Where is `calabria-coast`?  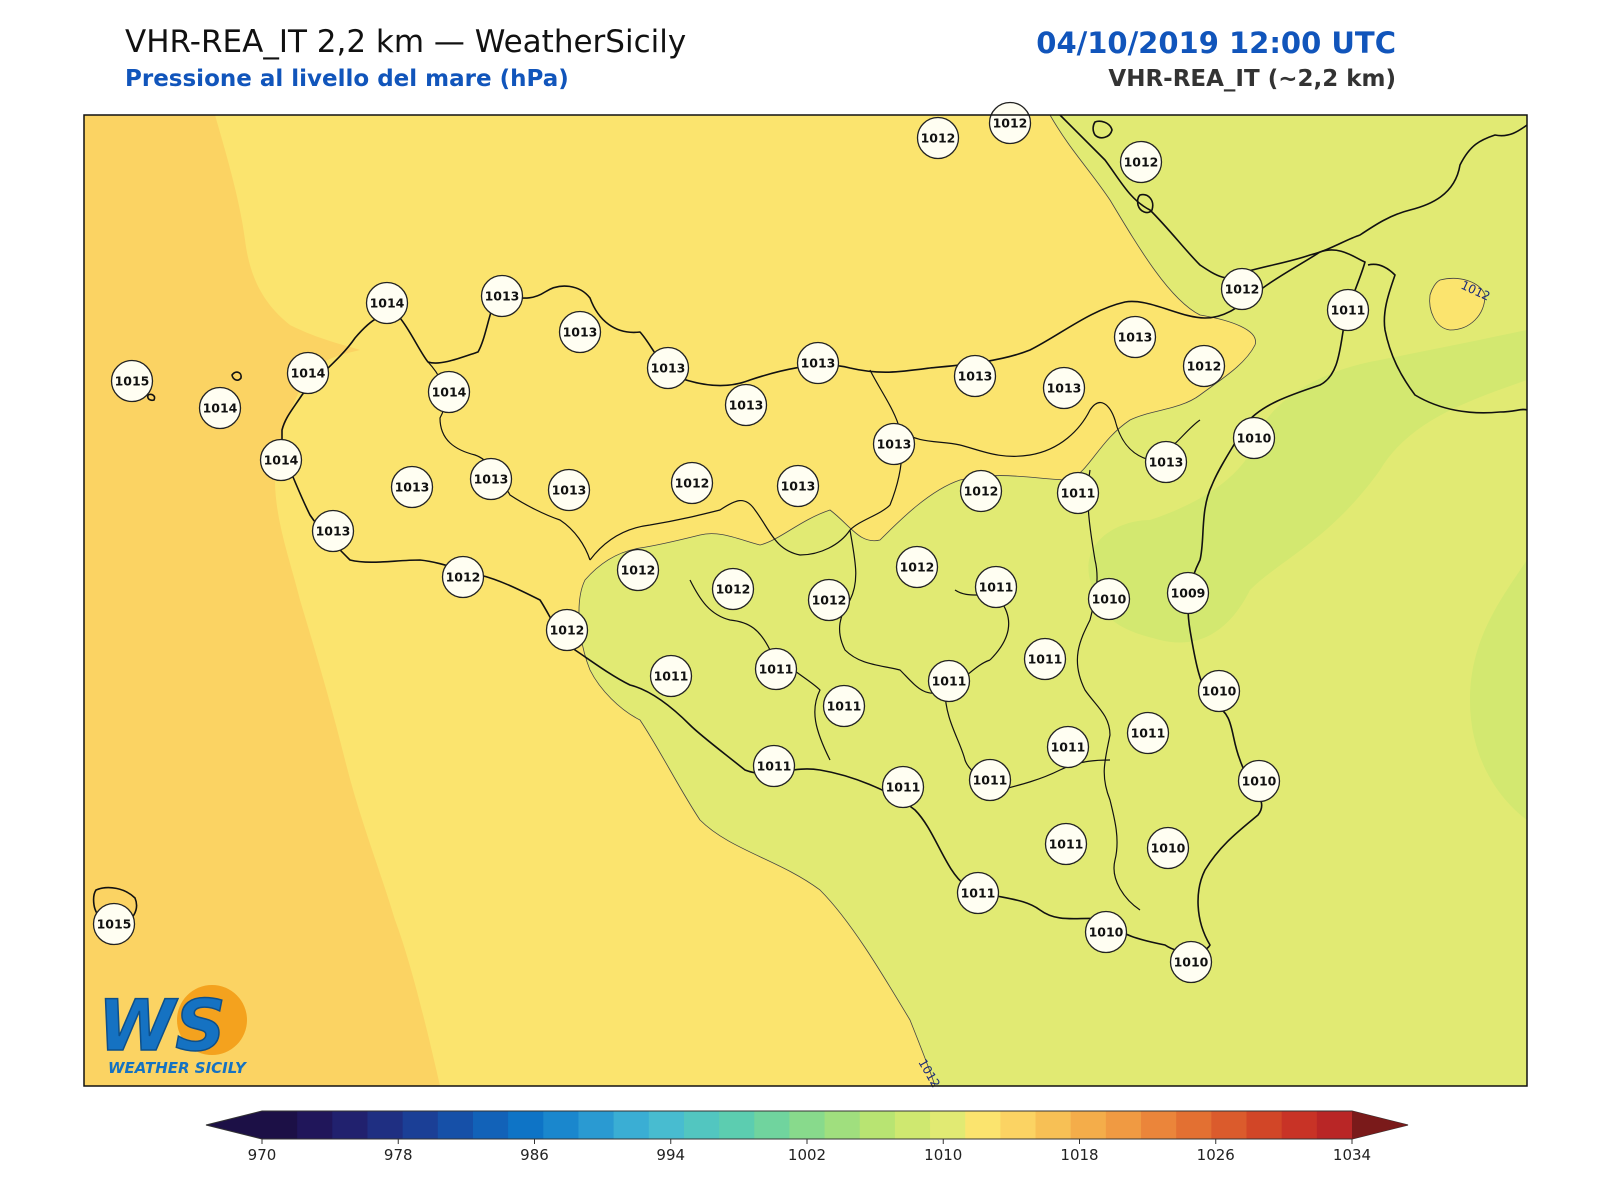 calabria-coast is located at coordinates (1293, 196).